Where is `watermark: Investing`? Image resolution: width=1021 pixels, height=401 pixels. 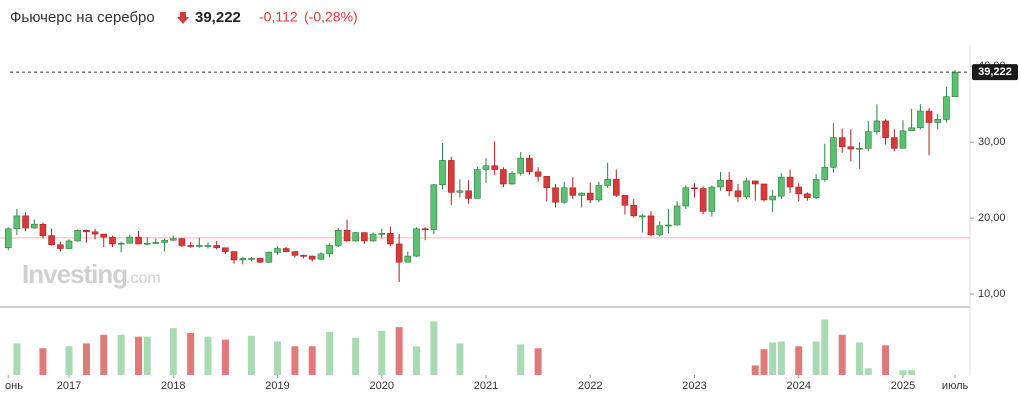 watermark: Investing is located at coordinates (74, 274).